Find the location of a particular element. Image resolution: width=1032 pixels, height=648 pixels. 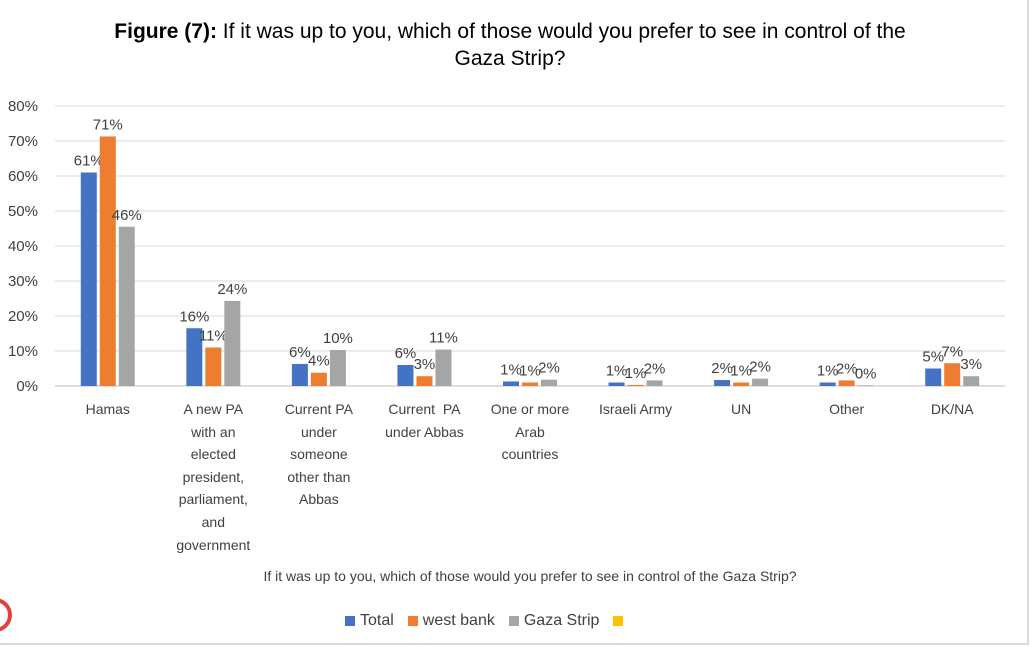

legend-item: west bank is located at coordinates (451, 621).